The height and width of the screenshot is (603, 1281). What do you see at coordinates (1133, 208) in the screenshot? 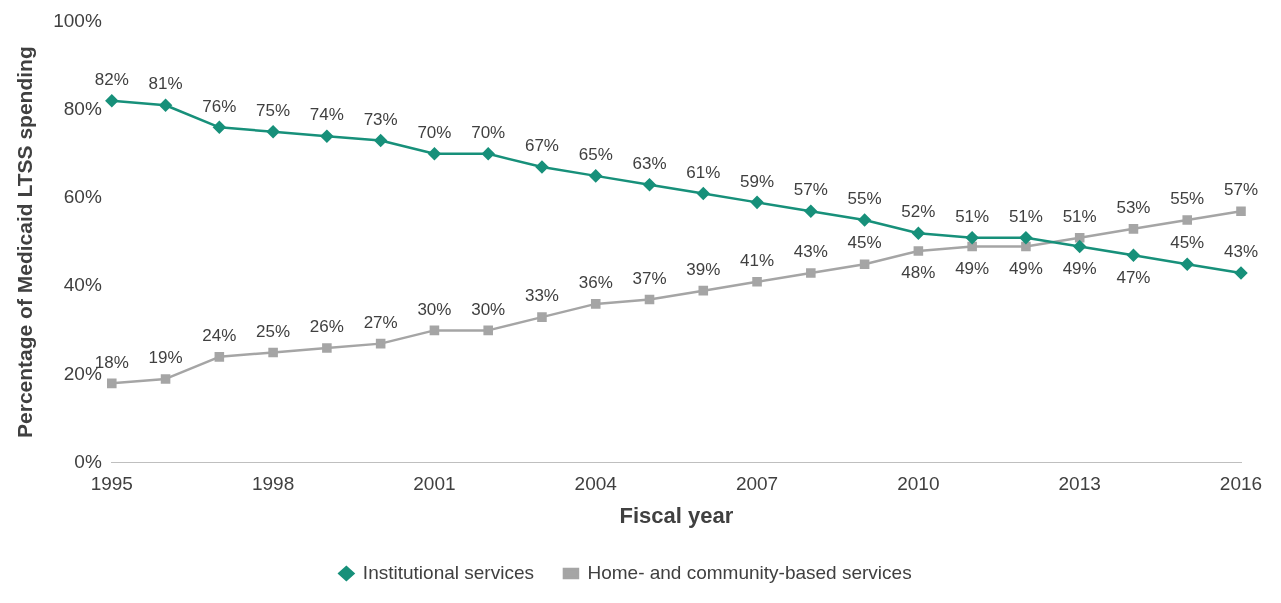
I see `data-label: 53%` at bounding box center [1133, 208].